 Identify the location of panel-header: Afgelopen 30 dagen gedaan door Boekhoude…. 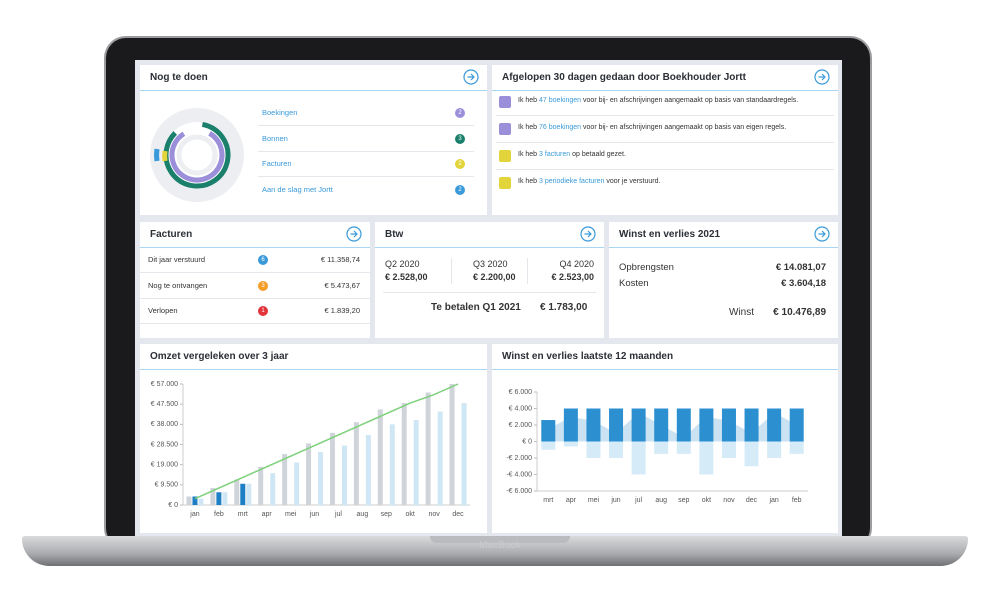
(665, 78).